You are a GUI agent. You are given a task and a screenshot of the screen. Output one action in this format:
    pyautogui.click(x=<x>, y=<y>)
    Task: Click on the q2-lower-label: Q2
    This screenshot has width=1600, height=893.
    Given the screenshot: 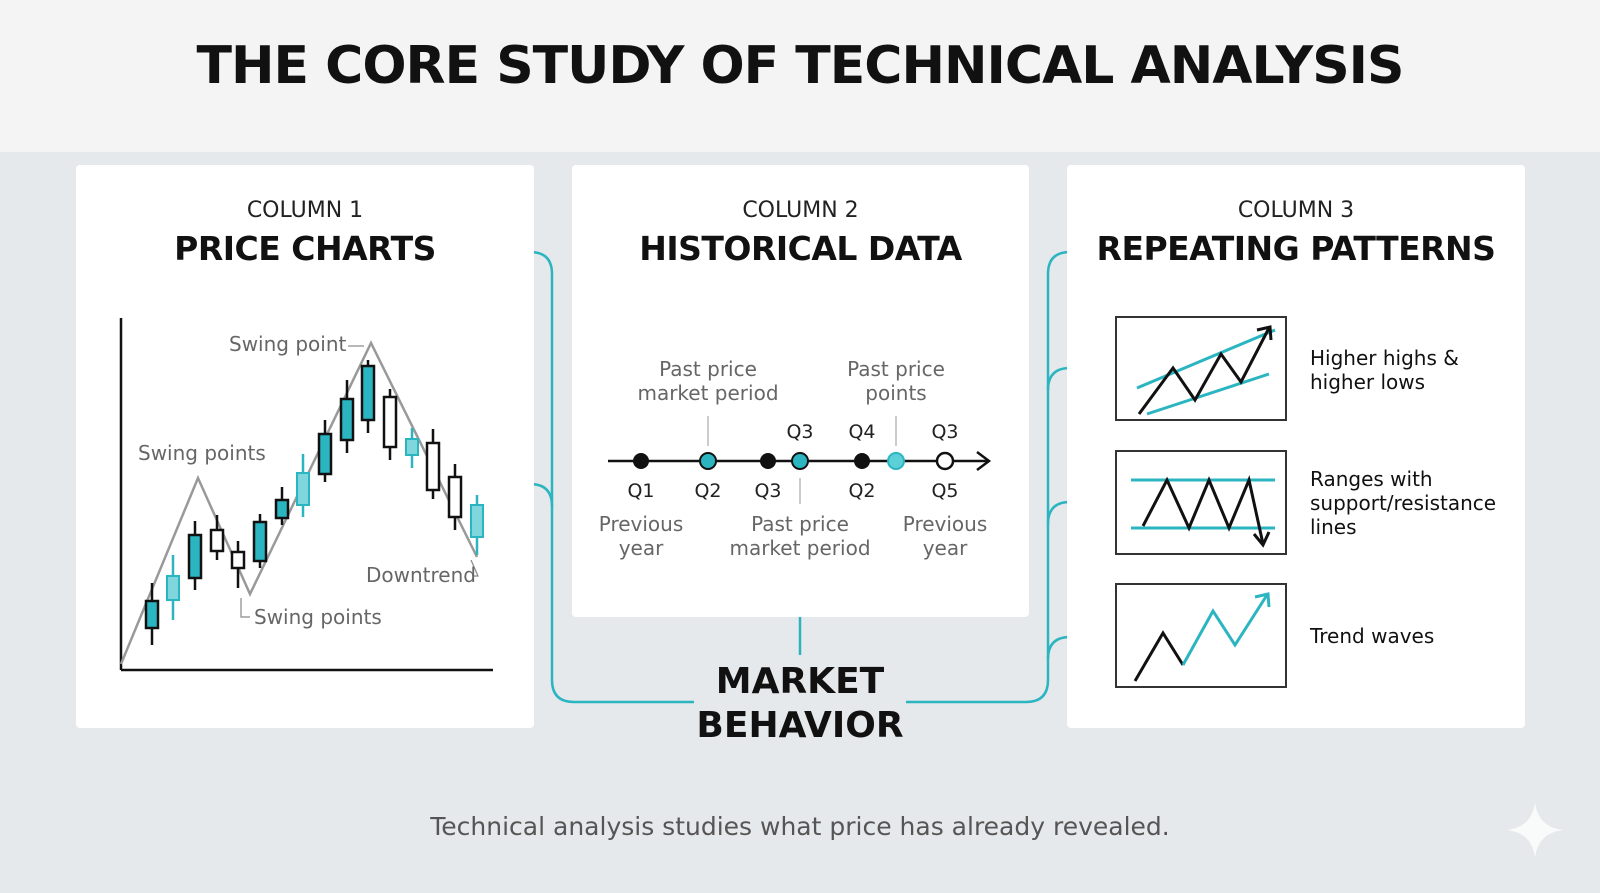 What is the action you would take?
    pyautogui.click(x=862, y=491)
    